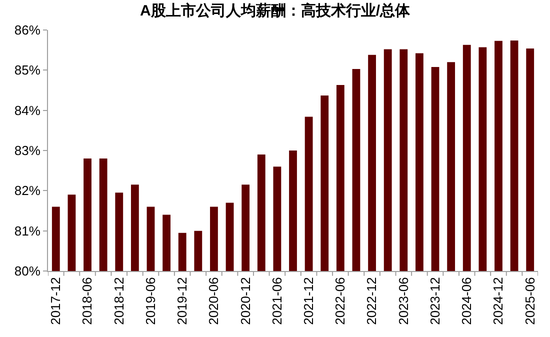 The image size is (550, 337). What do you see at coordinates (276, 301) in the screenshot?
I see `x-tick-label: 2021-06` at bounding box center [276, 301].